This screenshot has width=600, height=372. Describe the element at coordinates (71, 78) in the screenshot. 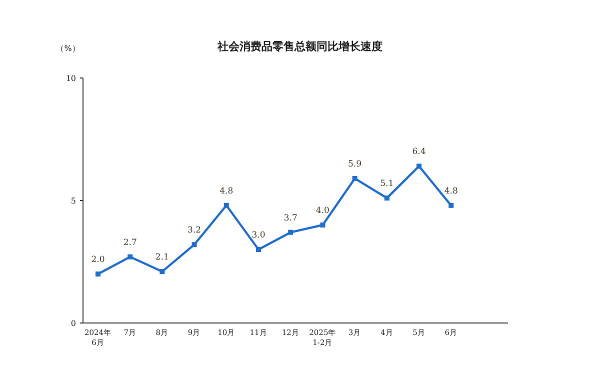

I see `y-tick-label: 10` at that location.